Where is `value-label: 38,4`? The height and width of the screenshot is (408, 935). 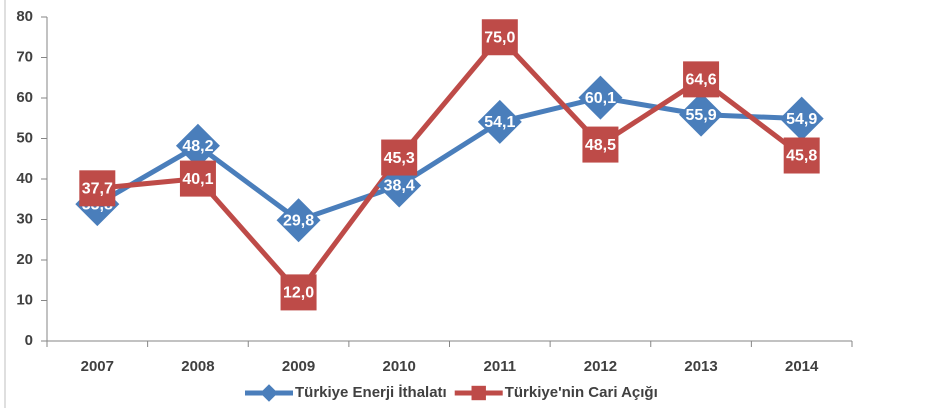 value-label: 38,4 is located at coordinates (399, 186).